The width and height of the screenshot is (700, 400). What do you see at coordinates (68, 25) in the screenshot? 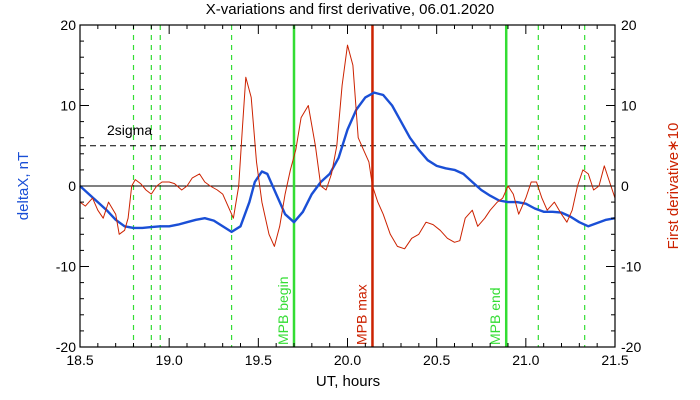
I see `y-tick-label-left: 20` at bounding box center [68, 25].